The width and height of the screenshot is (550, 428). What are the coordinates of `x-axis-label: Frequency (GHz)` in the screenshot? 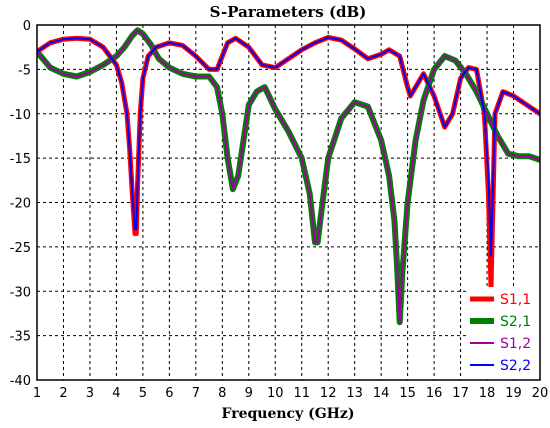 It's located at (288, 414).